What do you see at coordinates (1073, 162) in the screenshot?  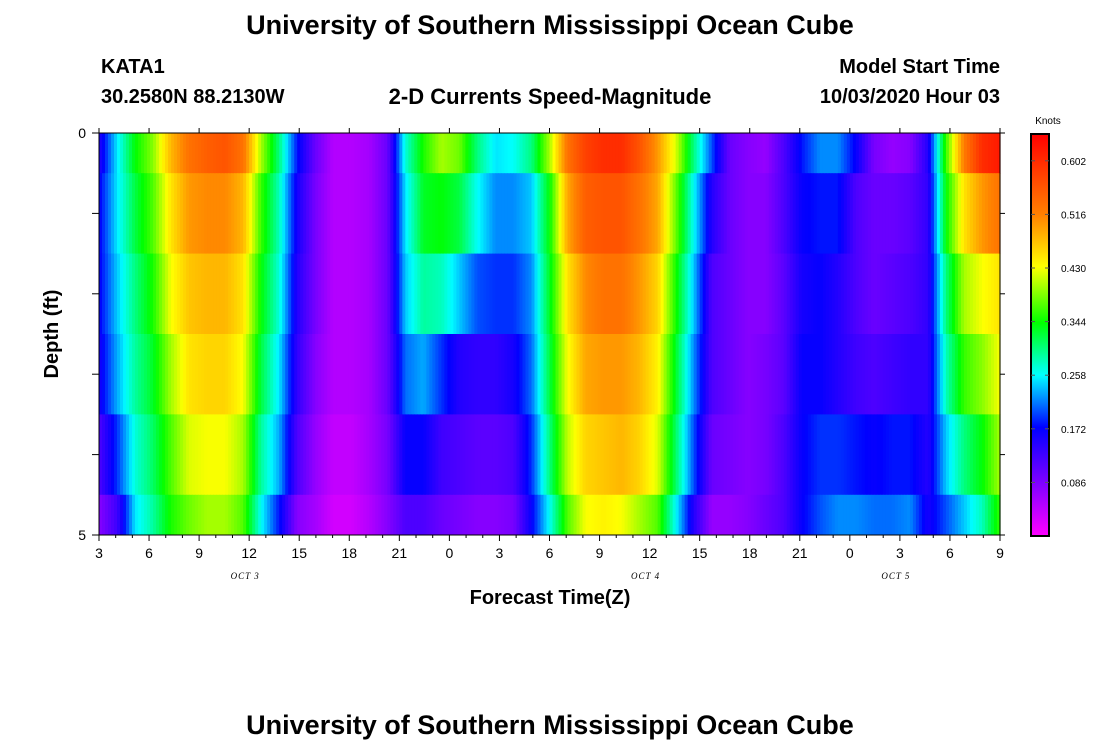 I see `colorbar-tick-label: 0.602` at bounding box center [1073, 162].